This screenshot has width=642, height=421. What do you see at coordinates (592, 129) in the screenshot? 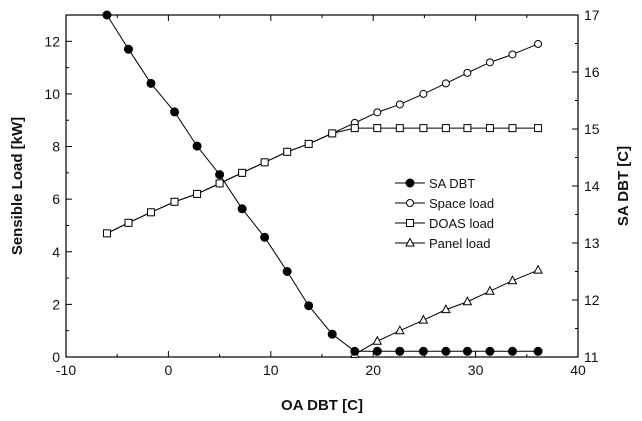
I see `right-y-tick-label: 15` at bounding box center [592, 129].